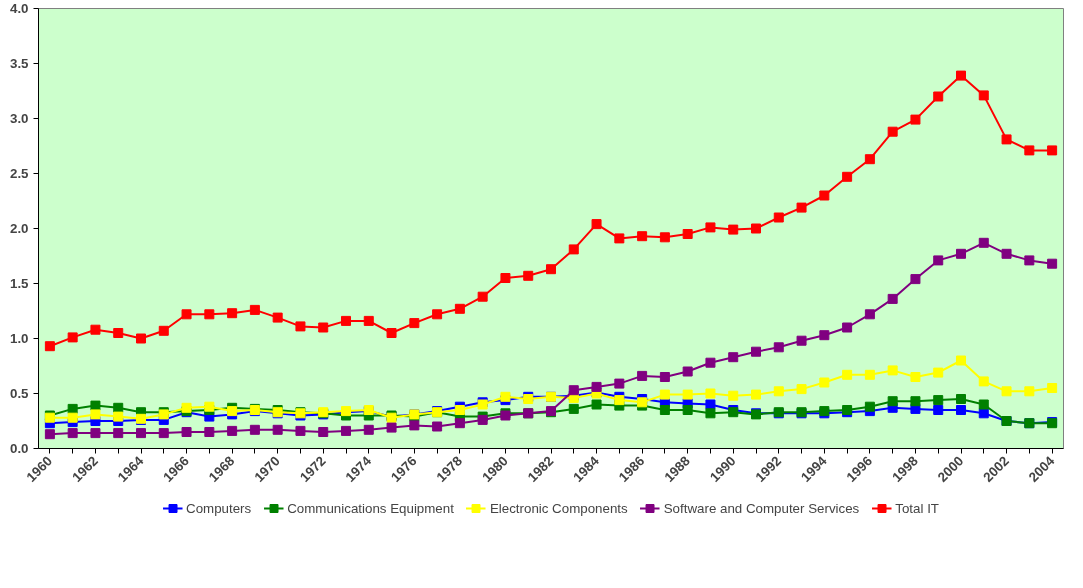 The width and height of the screenshot is (1083, 588). What do you see at coordinates (19, 118) in the screenshot?
I see `y-tick-label: 3.0` at bounding box center [19, 118].